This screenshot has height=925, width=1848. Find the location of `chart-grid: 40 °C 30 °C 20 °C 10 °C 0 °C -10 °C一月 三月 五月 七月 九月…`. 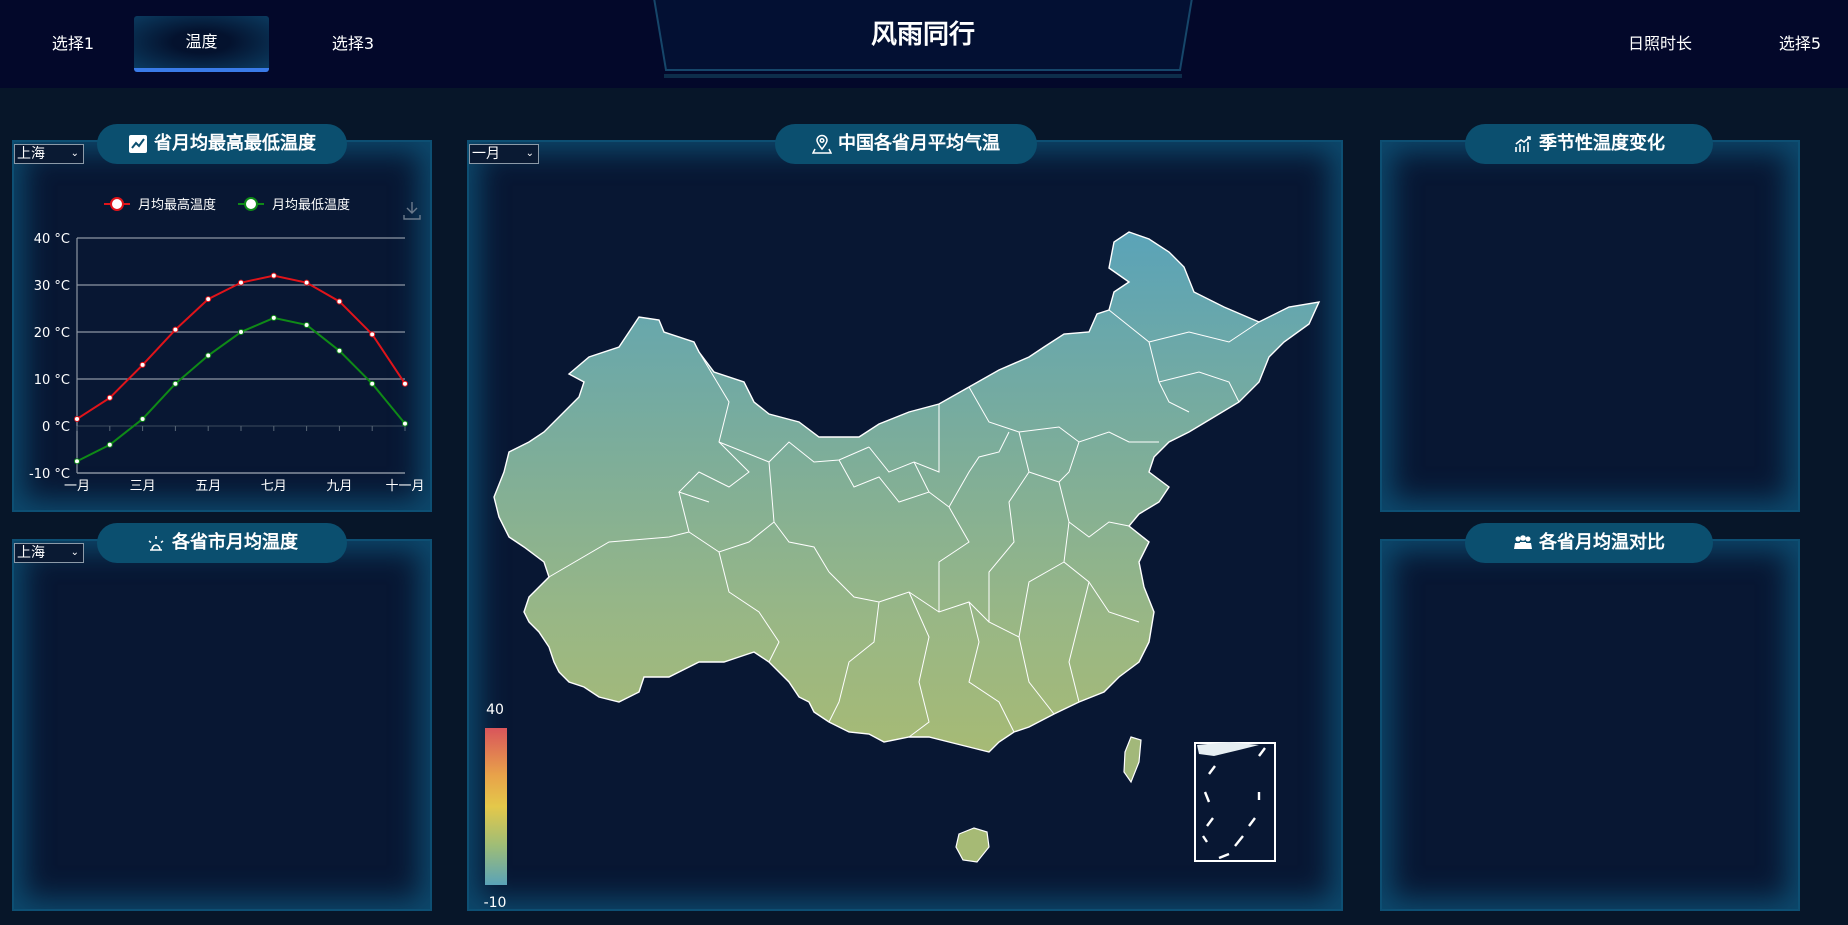

chart-grid: 40 °C 30 °C 20 °C 10 °C 0 °C -10 °C一月 三月 五月 七月 九月… is located at coordinates (226, 363).